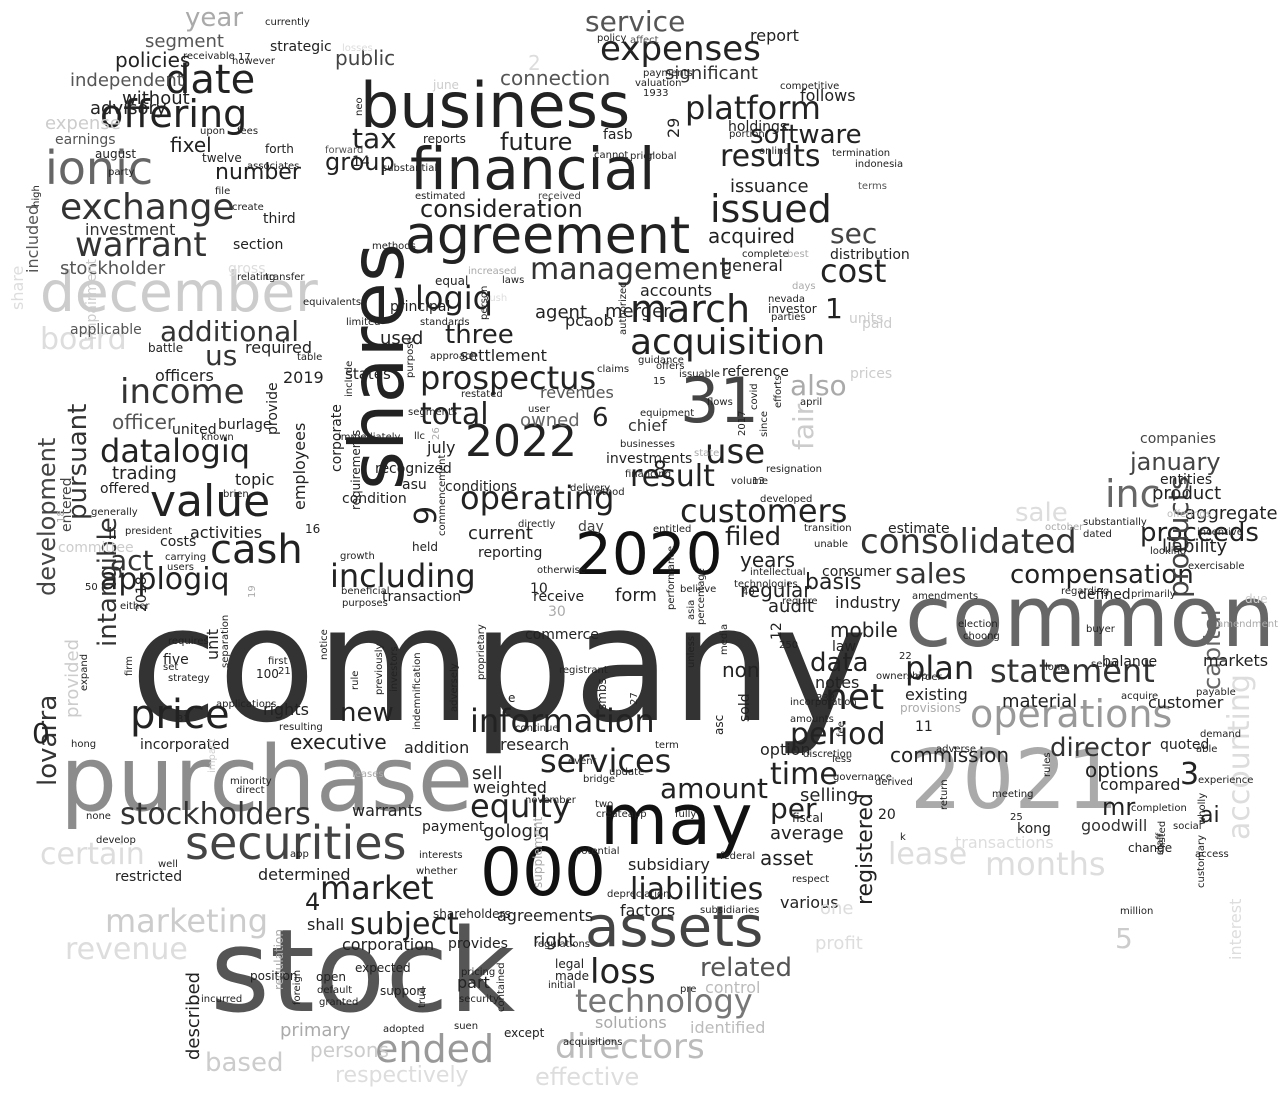 The image size is (1280, 1096). What do you see at coordinates (344, 150) in the screenshot?
I see `word-forward: forward` at bounding box center [344, 150].